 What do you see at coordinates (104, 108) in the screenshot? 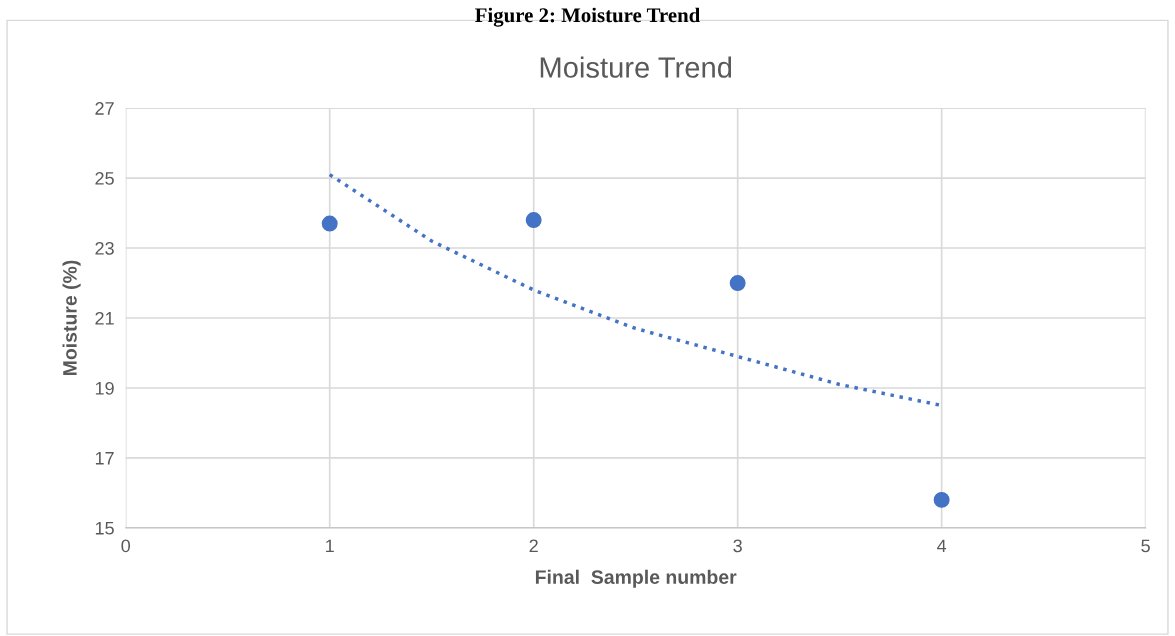
I see `y-tick-label: 27` at bounding box center [104, 108].